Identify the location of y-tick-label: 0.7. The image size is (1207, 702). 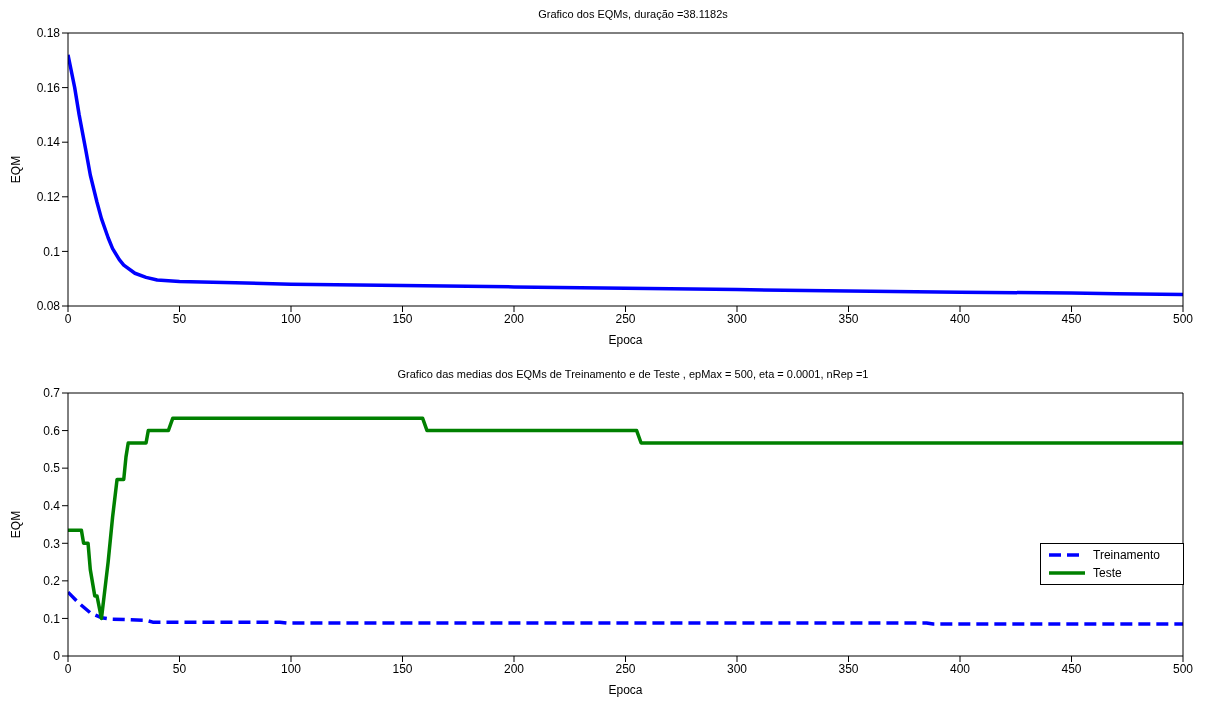
(52, 393).